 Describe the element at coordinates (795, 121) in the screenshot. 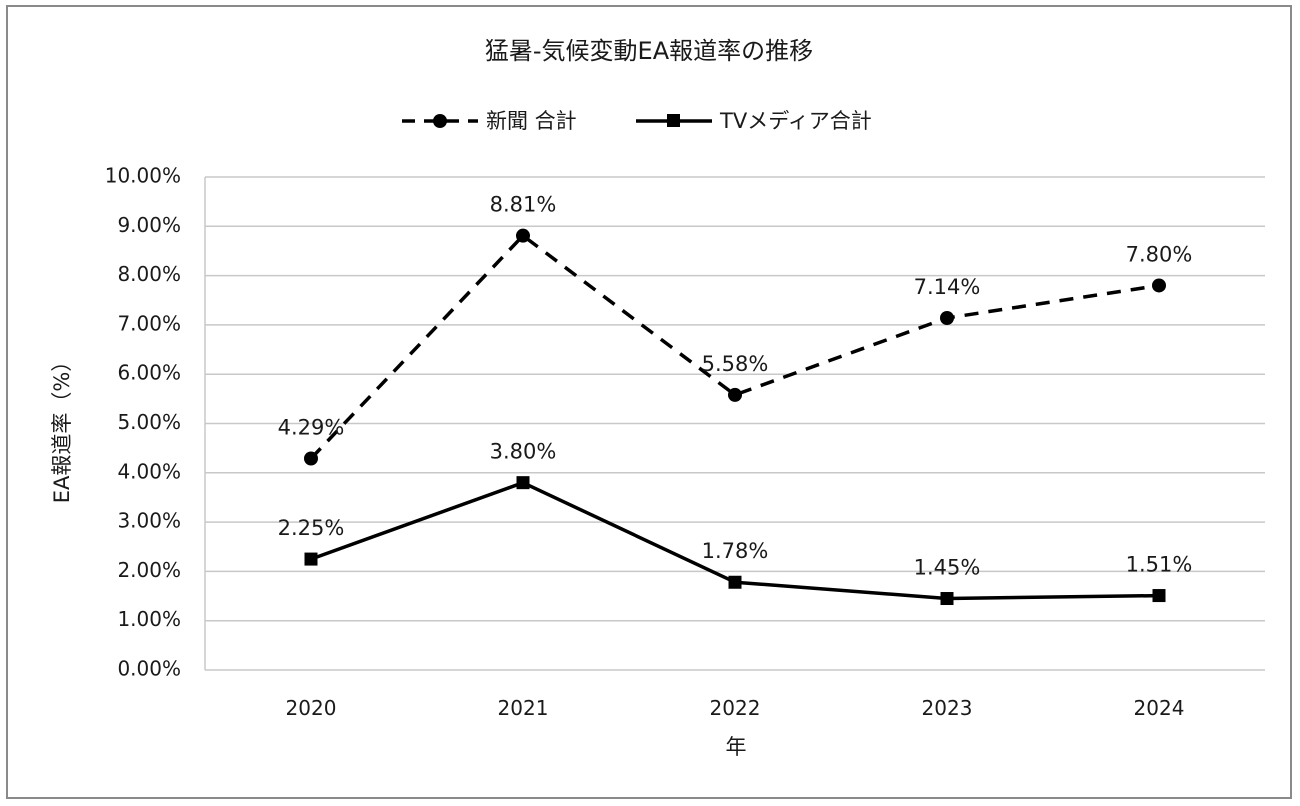

I see `legend-tv-label: TVメディア合計` at that location.